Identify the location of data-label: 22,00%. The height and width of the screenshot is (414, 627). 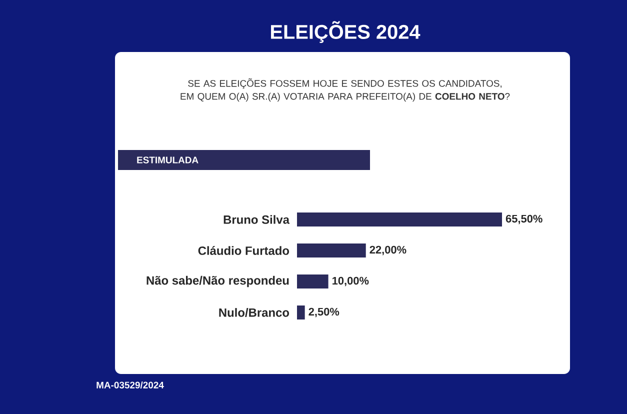
(388, 251).